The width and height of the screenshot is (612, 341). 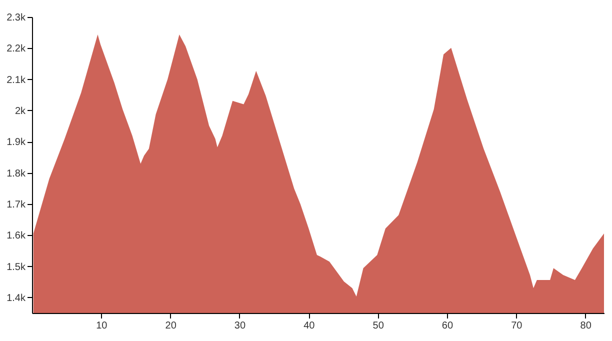 I want to click on x-tick-label: 30, so click(x=240, y=326).